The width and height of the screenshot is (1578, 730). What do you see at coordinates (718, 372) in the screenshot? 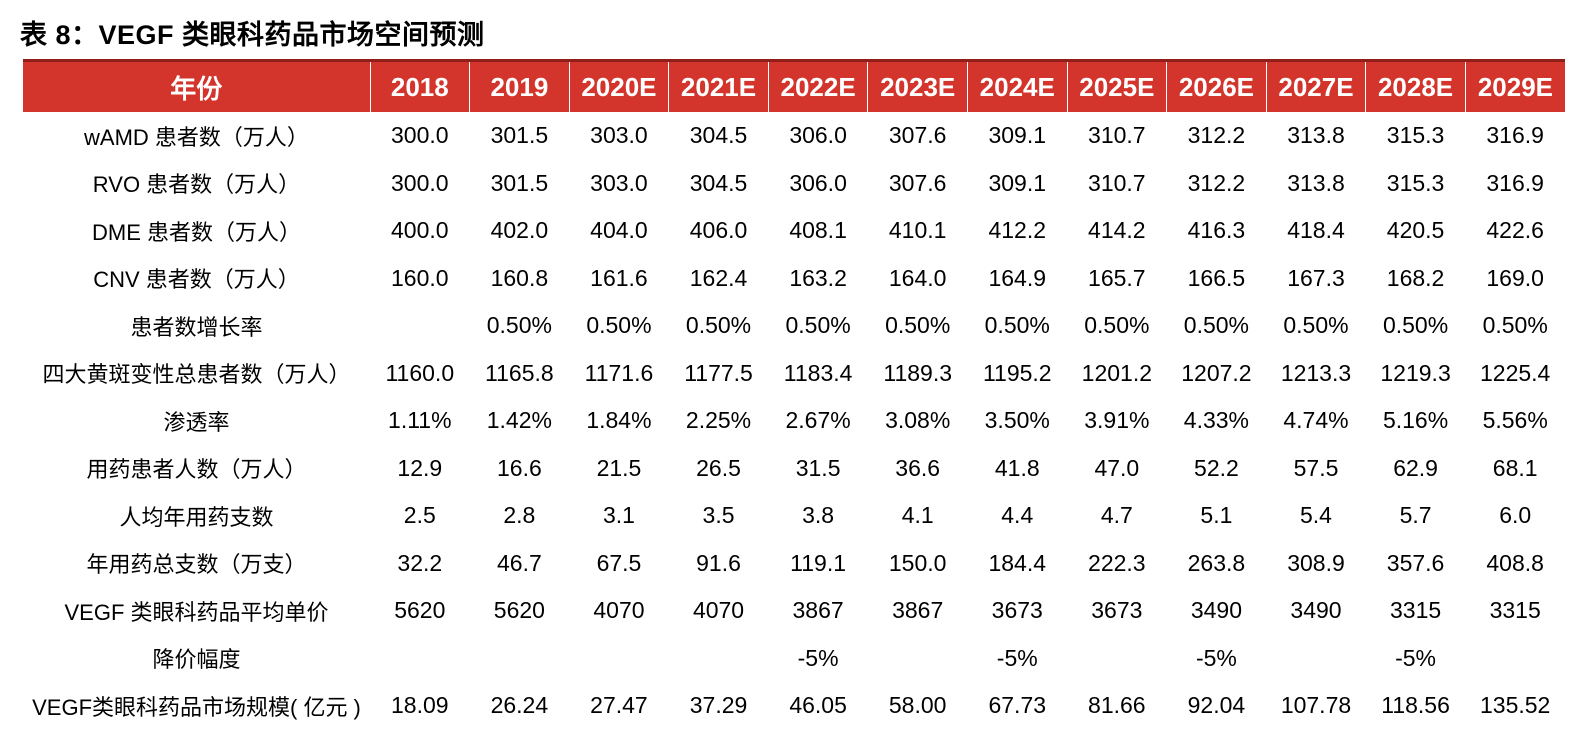
I see `table-cell: 1177.5` at bounding box center [718, 372].